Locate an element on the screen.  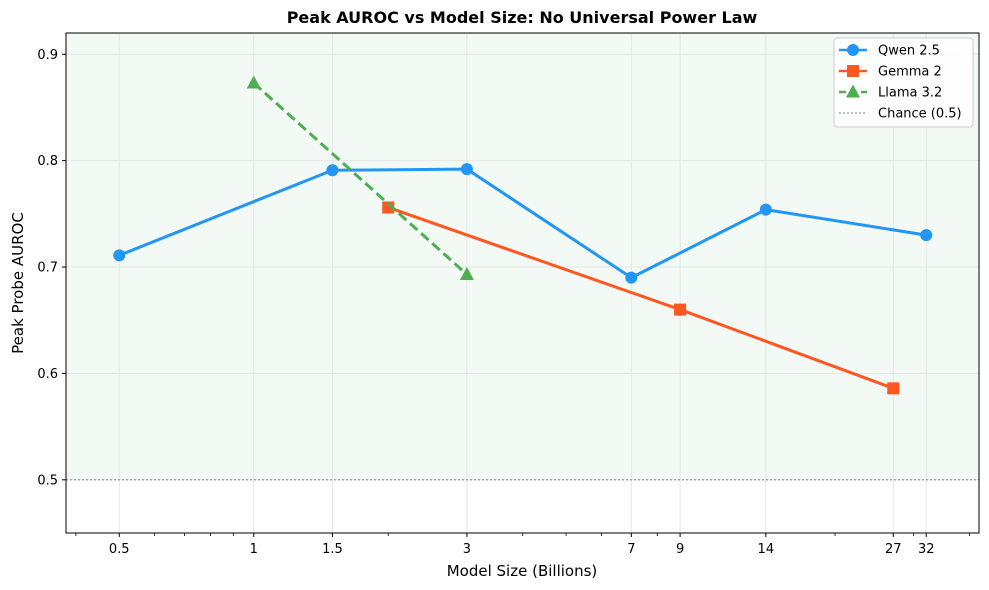
x-tick-label: 3 is located at coordinates (467, 549).